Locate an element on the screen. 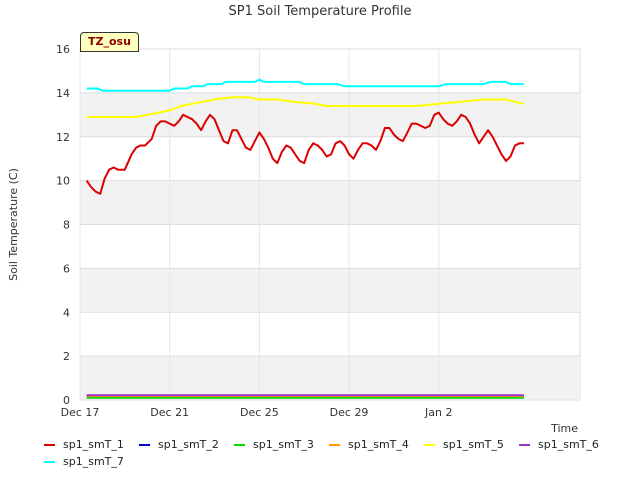  legend-label: sp1_smT_6 is located at coordinates (568, 444).